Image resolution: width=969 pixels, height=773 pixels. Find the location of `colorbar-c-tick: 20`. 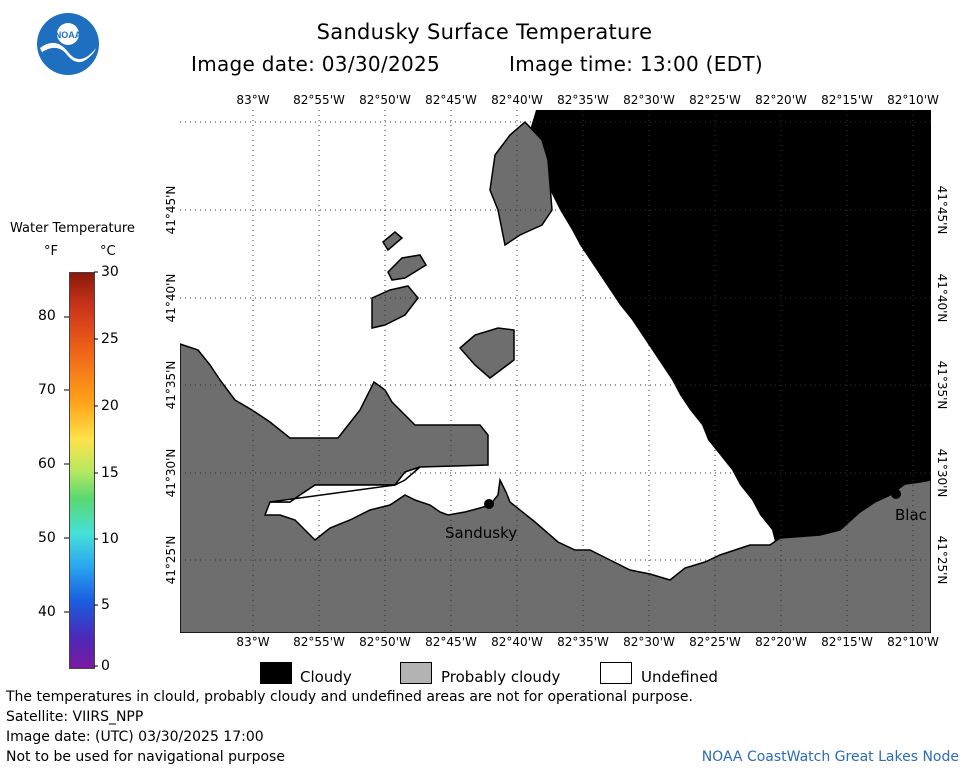

colorbar-c-tick: 20 is located at coordinates (110, 406).